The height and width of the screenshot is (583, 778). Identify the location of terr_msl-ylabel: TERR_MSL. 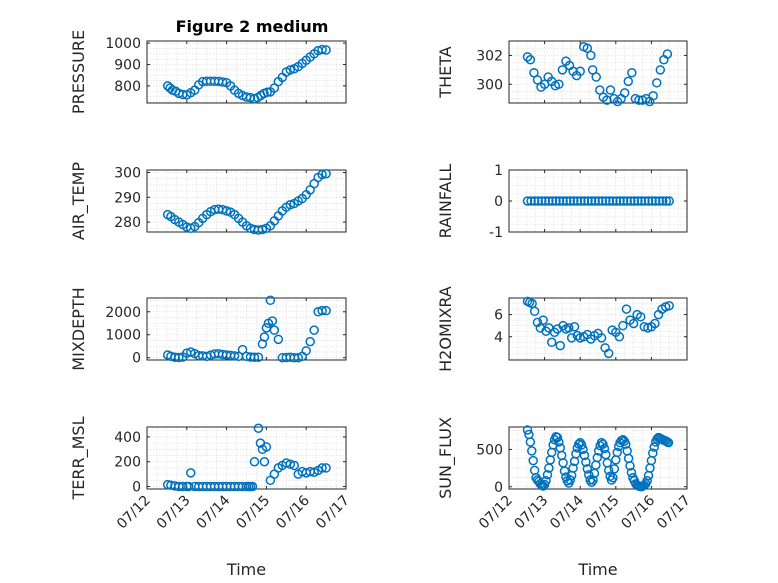
(79, 458).